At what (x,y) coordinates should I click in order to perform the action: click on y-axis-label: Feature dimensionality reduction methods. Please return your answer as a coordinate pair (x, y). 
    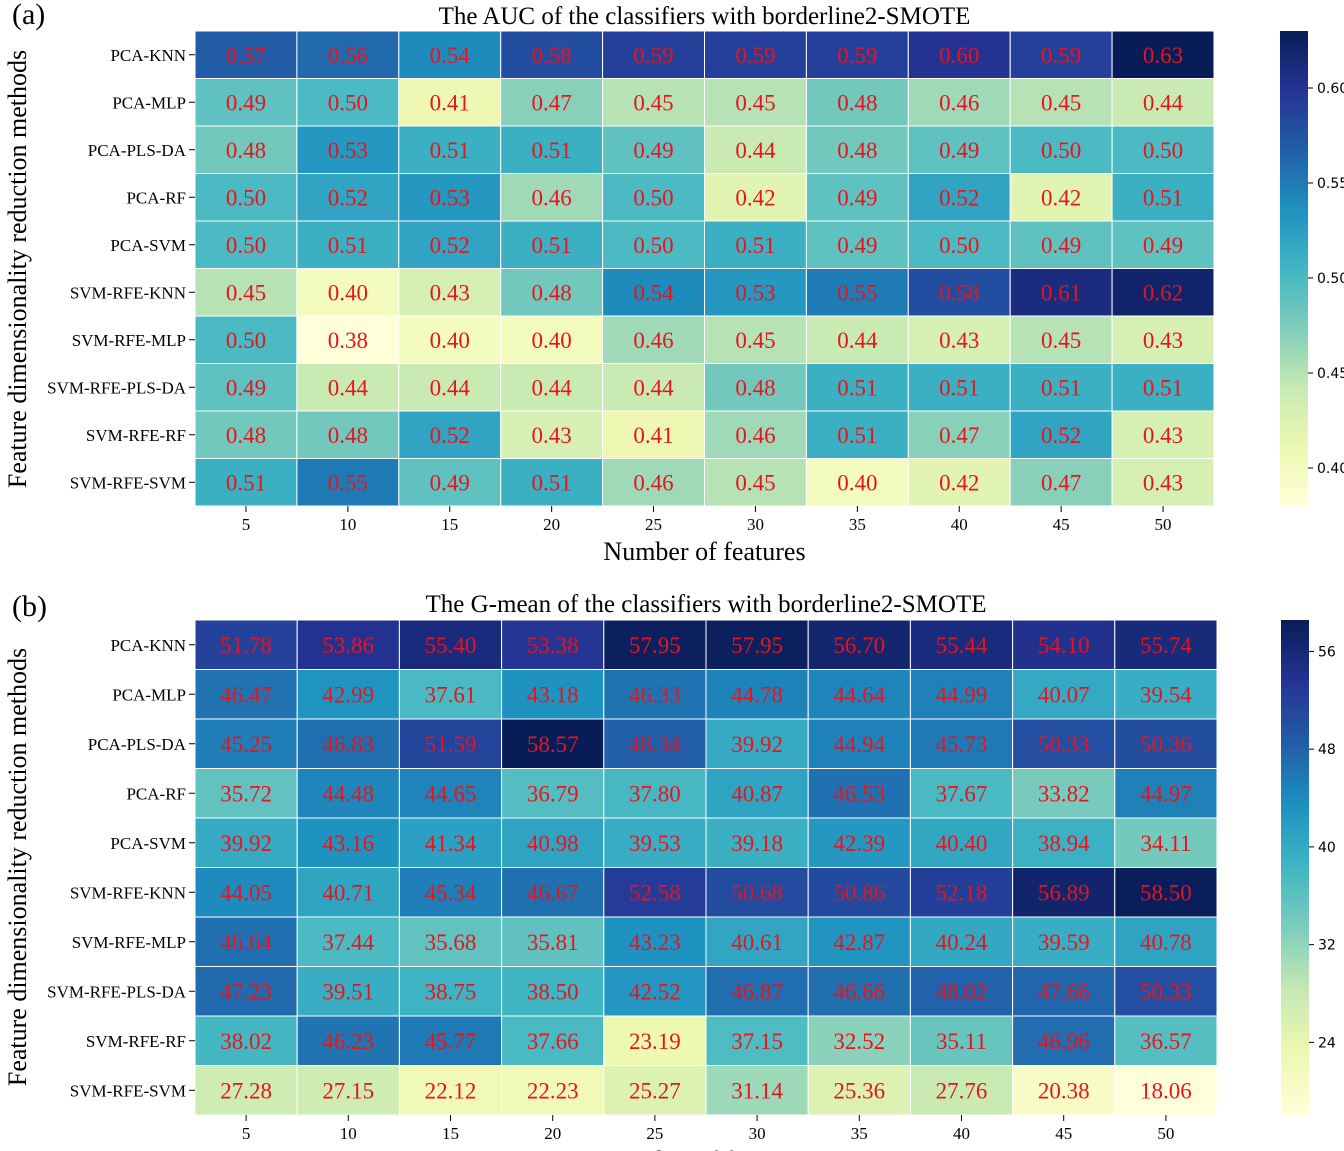
    Looking at the image, I should click on (17, 269).